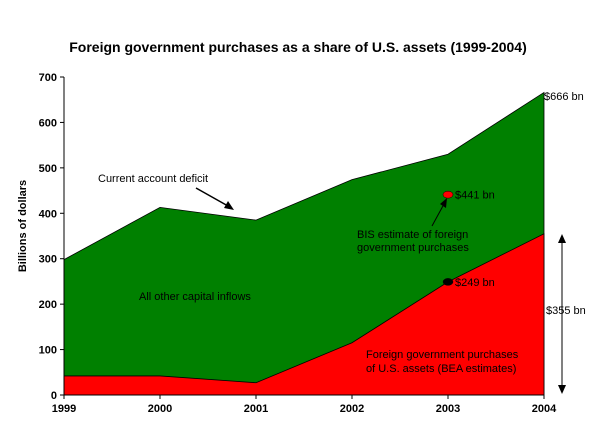 The image size is (600, 432). I want to click on annotation-bea-line-2: of U.S. assets (BEA estimates), so click(441, 369).